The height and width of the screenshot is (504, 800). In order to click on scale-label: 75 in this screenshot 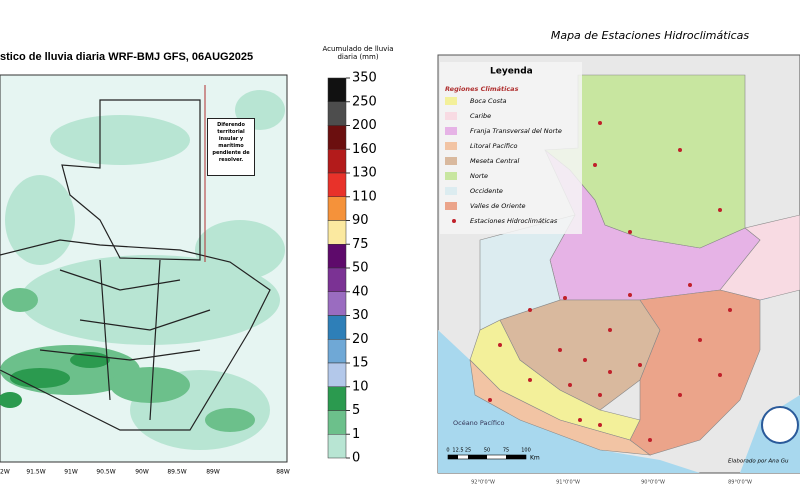, I will do `click(506, 451)`.